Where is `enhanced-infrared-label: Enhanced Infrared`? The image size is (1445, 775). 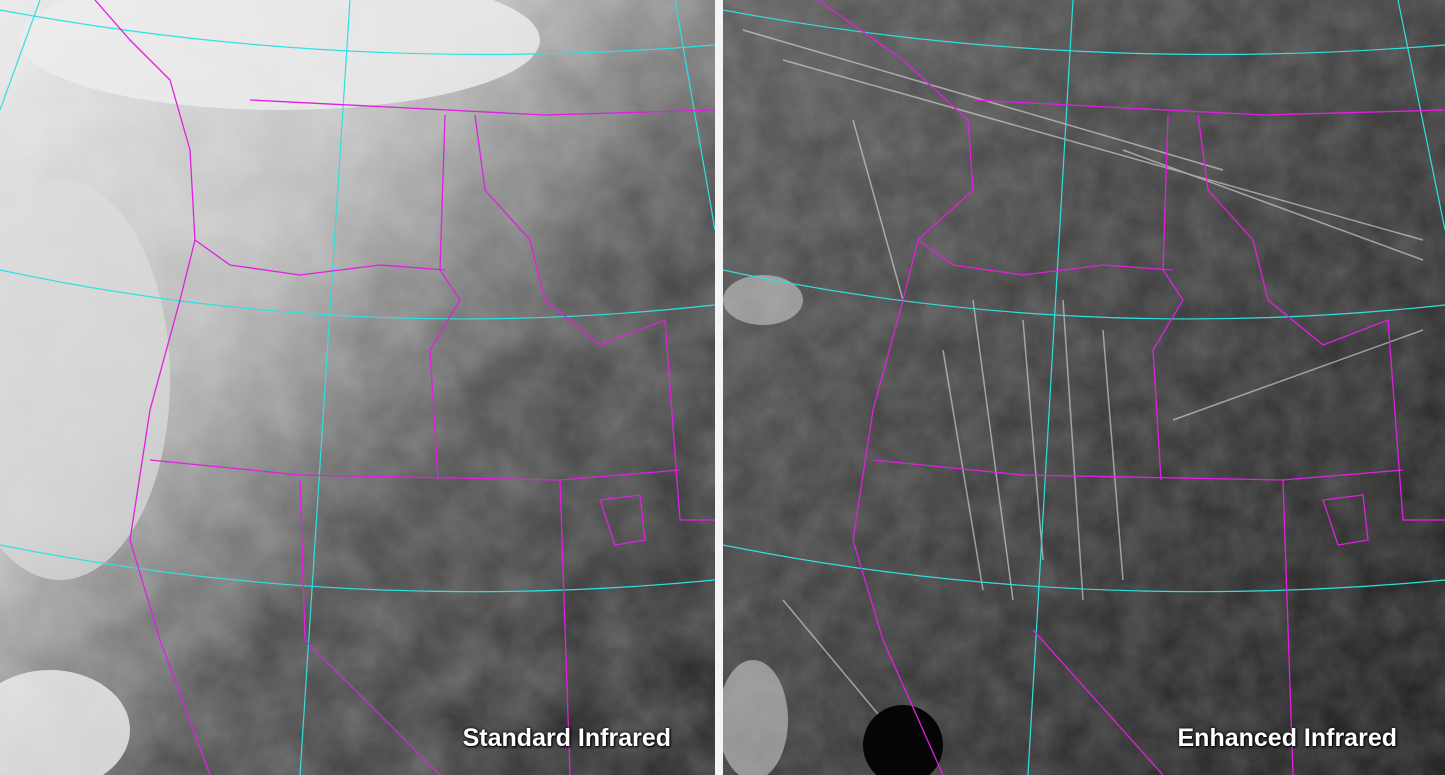
enhanced-infrared-label: Enhanced Infrared is located at coordinates (1287, 738).